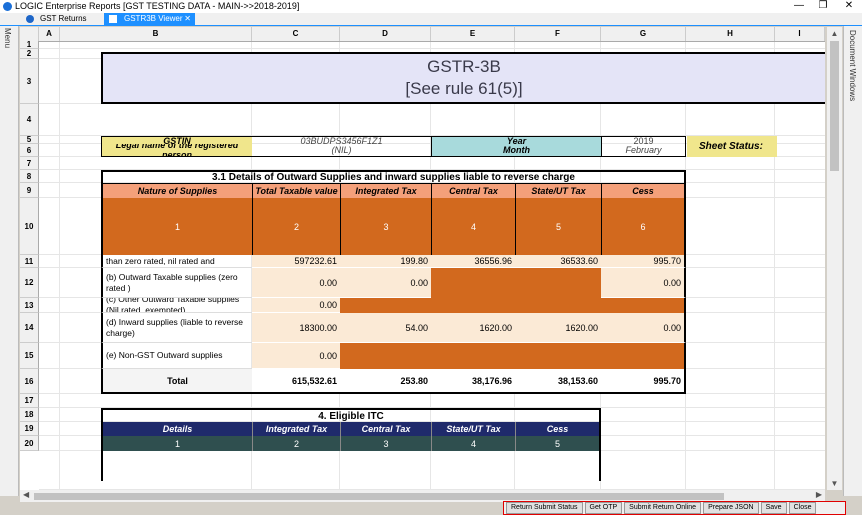 This screenshot has width=862, height=515. Describe the element at coordinates (603, 508) in the screenshot. I see `get-otp-button: Get OTP` at that location.